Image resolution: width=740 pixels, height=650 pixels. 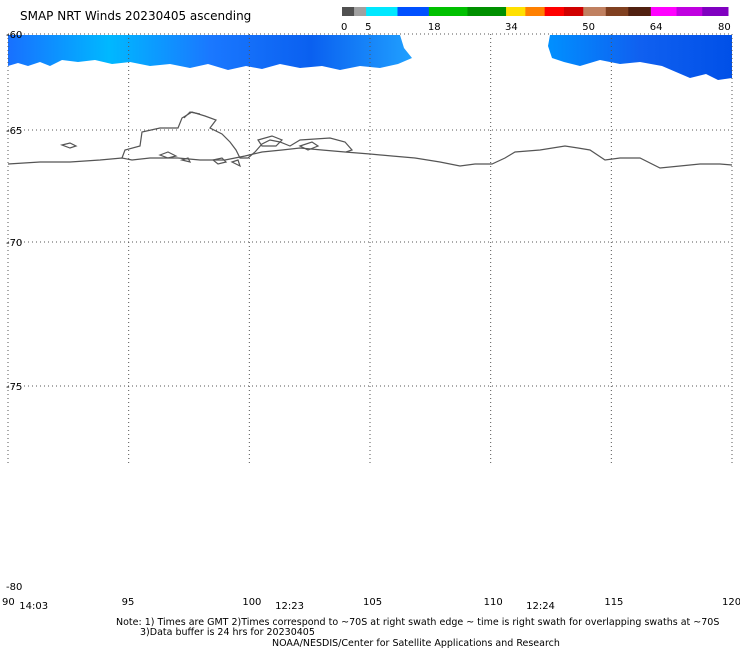 What do you see at coordinates (344, 27) in the screenshot?
I see `colorbar-label: 0` at bounding box center [344, 27].